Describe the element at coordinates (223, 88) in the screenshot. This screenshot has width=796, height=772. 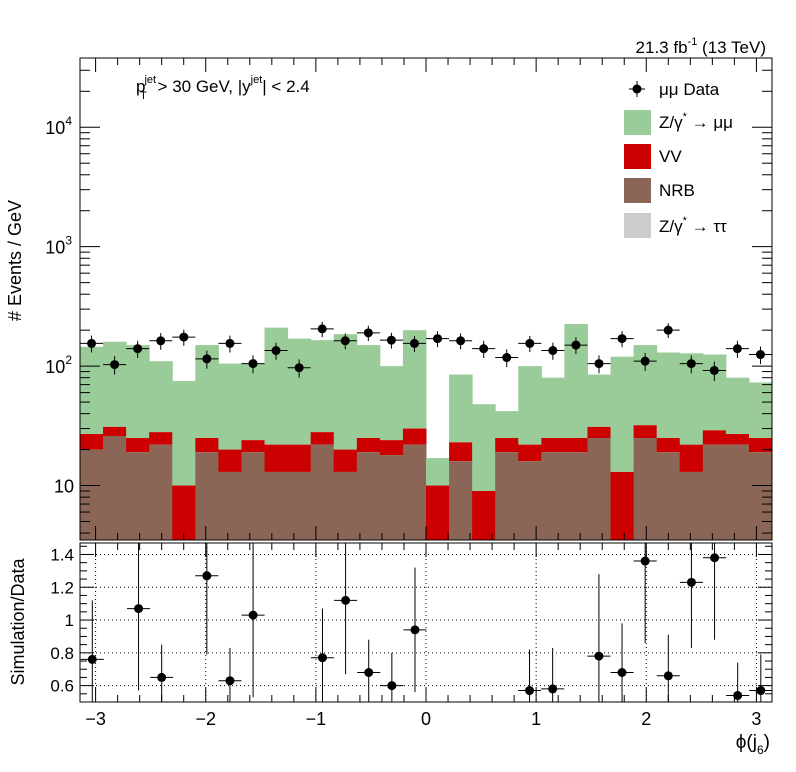
I see `cut-label: pjet T > 30 GeV, |yjet| < 2.4` at that location.